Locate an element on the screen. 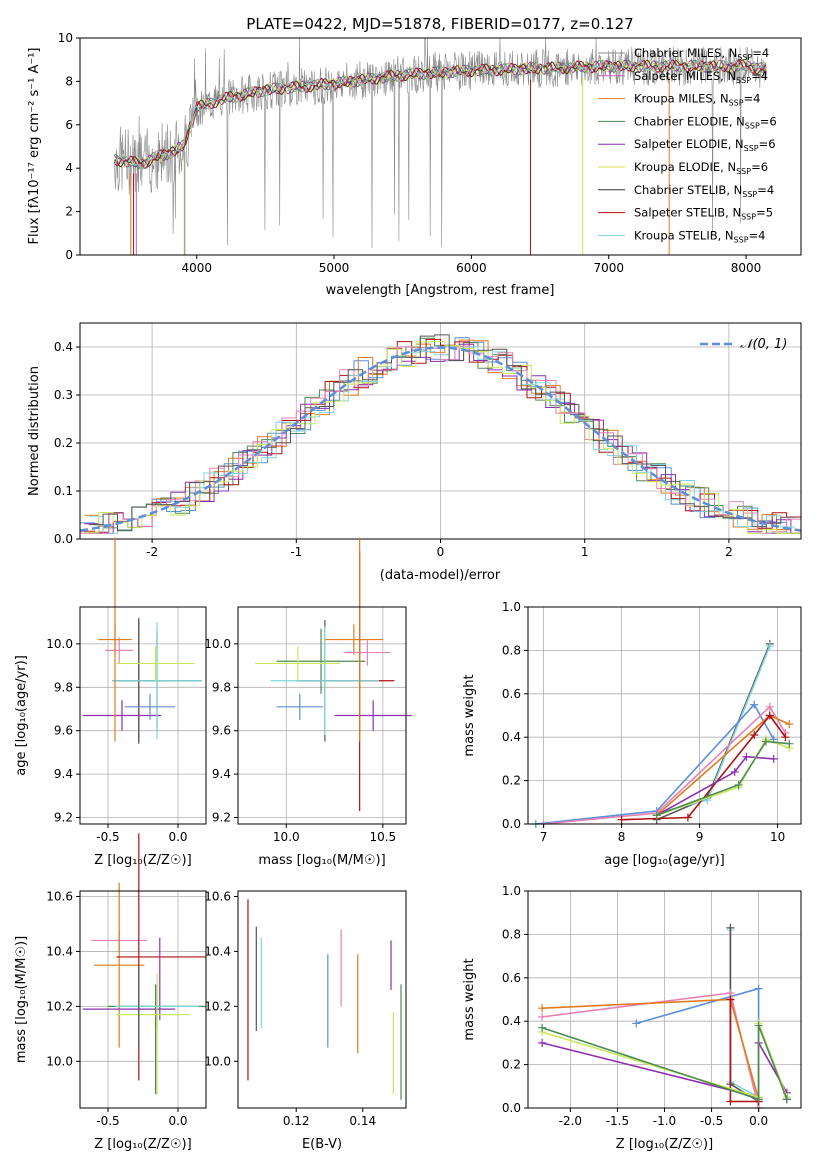 This screenshot has width=819, height=1170. mass-ebv-axes is located at coordinates (322, 999).